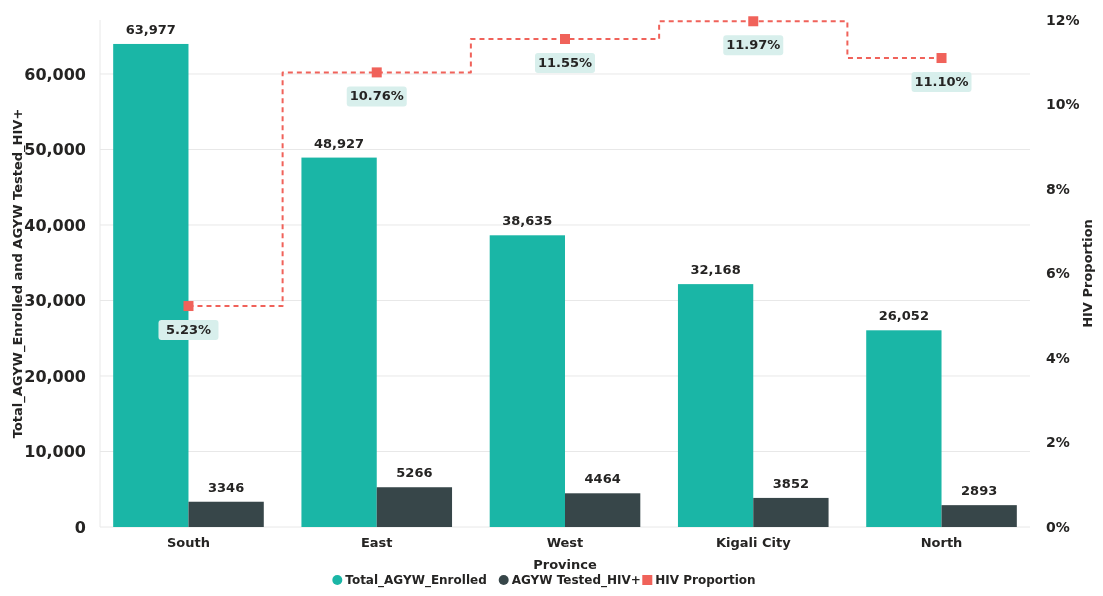  Describe the element at coordinates (979, 491) in the screenshot. I see `data-label: 2893` at that location.